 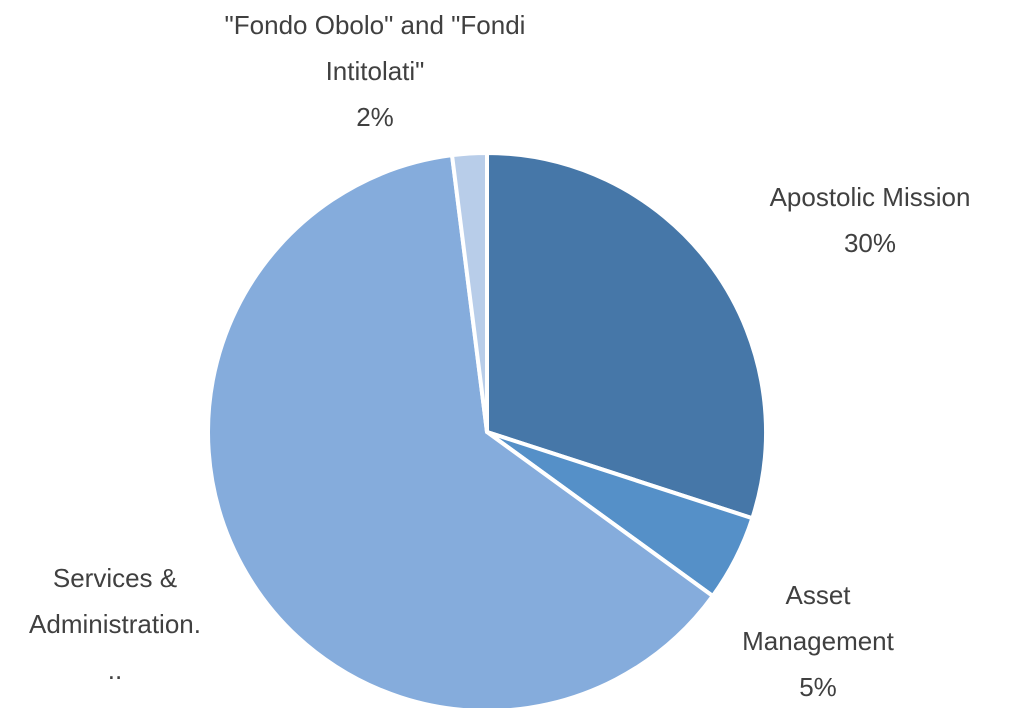 What do you see at coordinates (375, 117) in the screenshot?
I see `value-label: 2%` at bounding box center [375, 117].